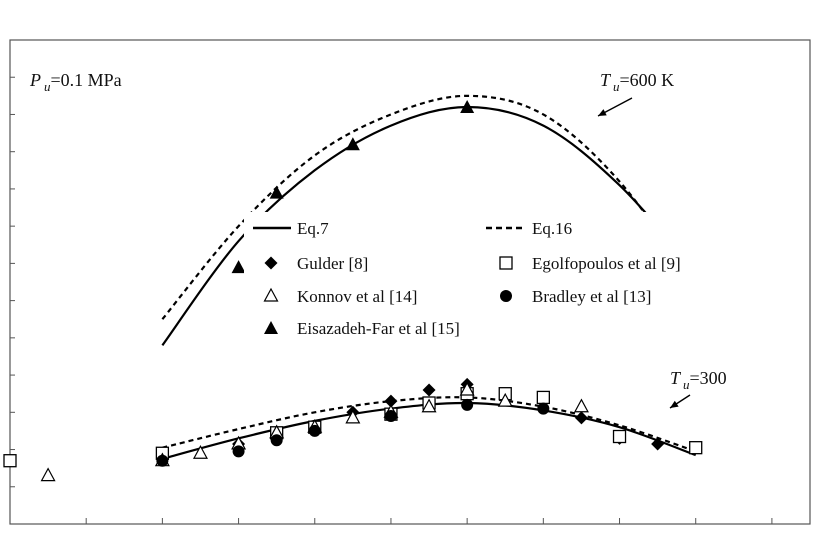 Image resolution: width=820 pixels, height=538 pixels. Describe the element at coordinates (674, 404) in the screenshot. I see `arrow-t300-head` at that location.